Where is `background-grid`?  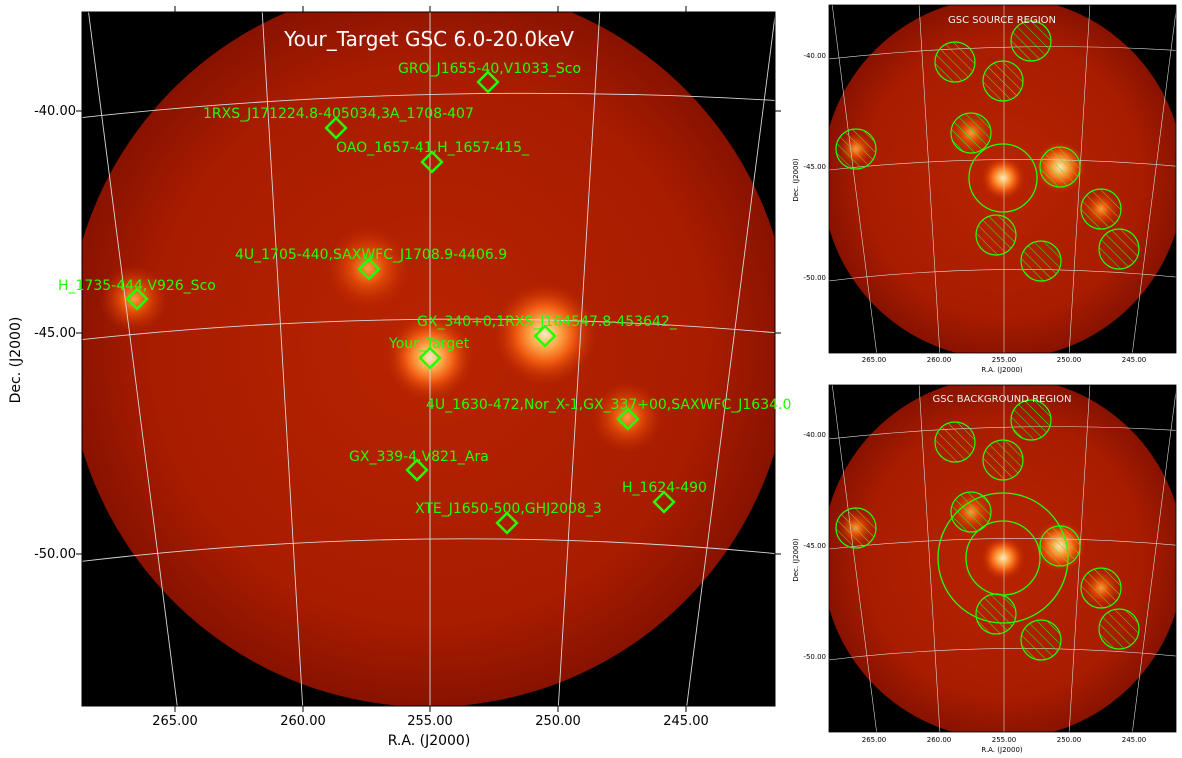
background-grid is located at coordinates (1002, 558).